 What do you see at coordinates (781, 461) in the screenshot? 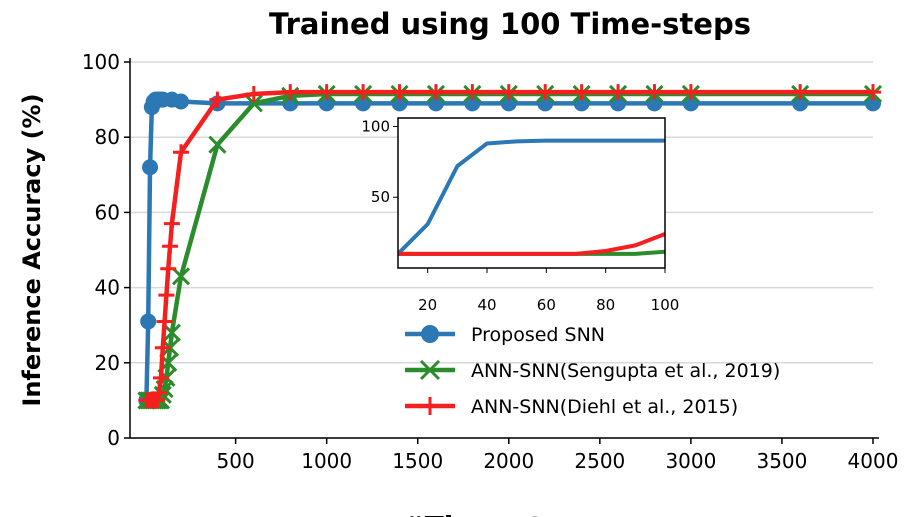
I see `x-tick-label: 3500` at bounding box center [781, 461].